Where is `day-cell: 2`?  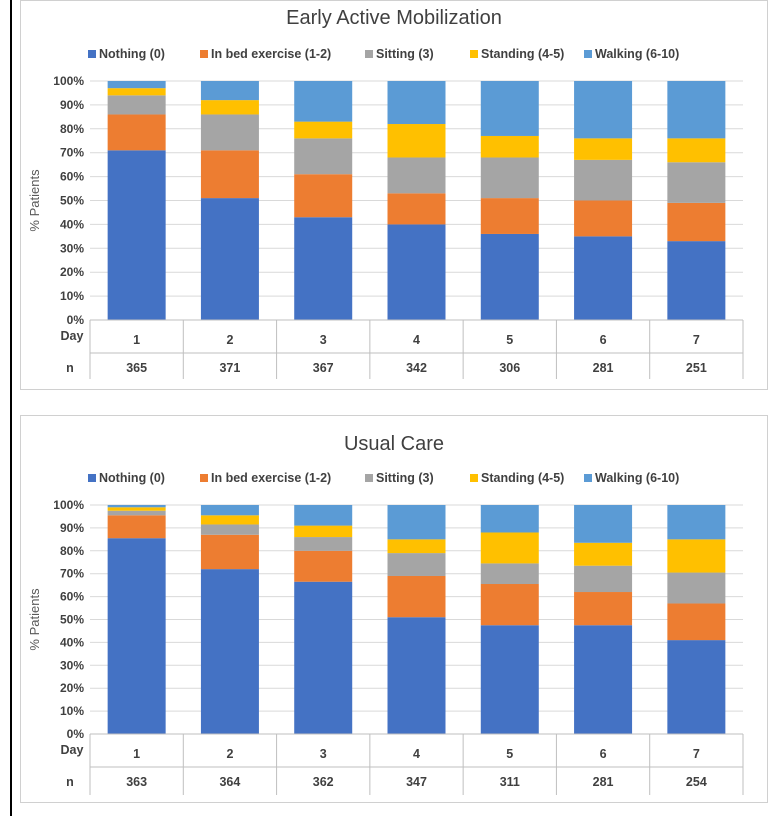 day-cell: 2 is located at coordinates (229, 340).